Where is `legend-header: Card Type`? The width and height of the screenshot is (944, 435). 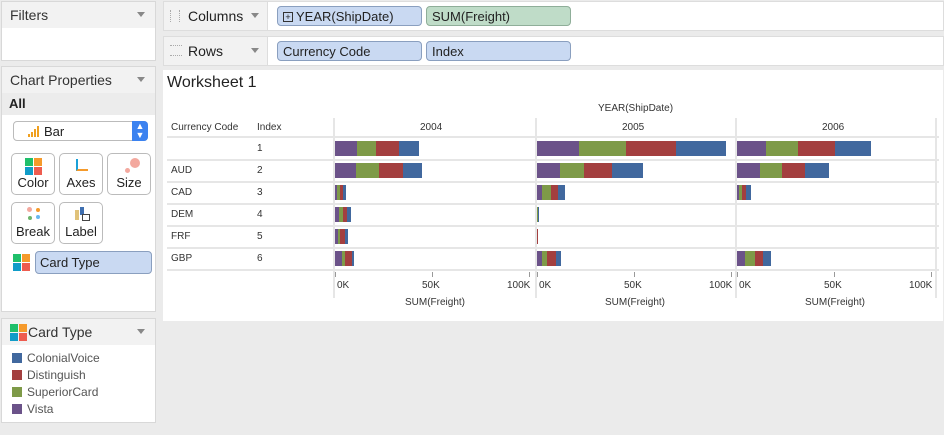 legend-header: Card Type is located at coordinates (78, 332).